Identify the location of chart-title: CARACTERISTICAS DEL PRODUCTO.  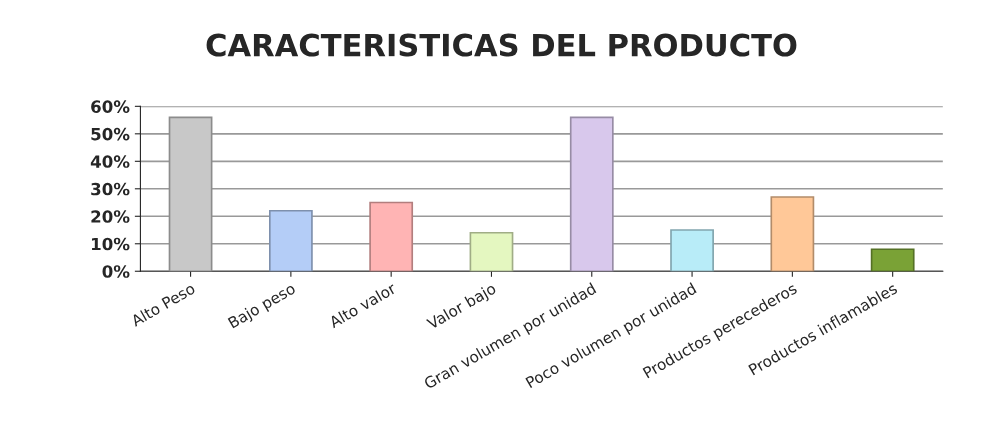
(501, 45).